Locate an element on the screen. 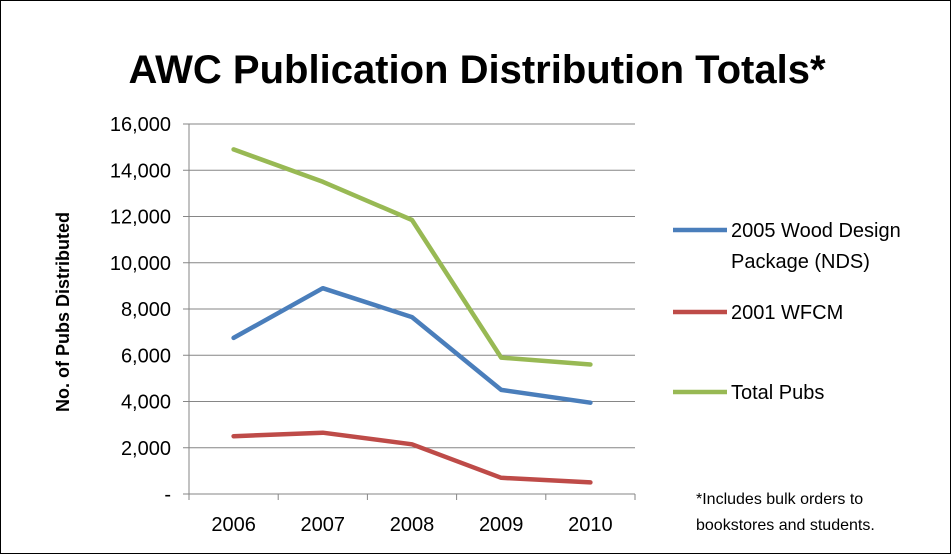  legend-label: 2001 WFCM is located at coordinates (787, 313).